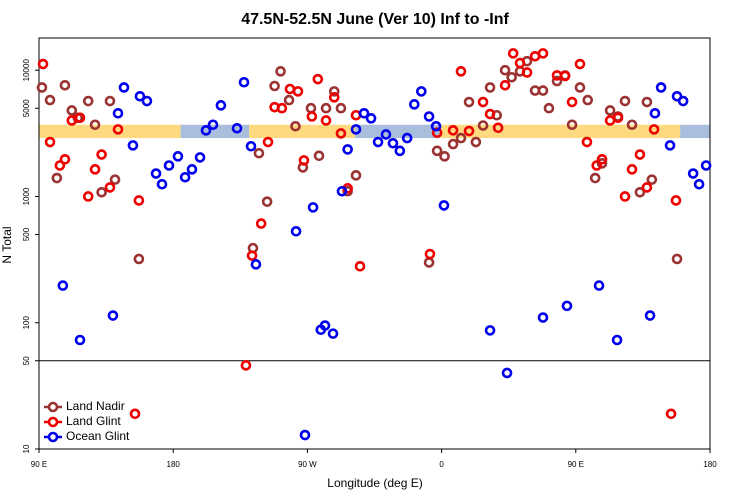  What do you see at coordinates (93, 421) in the screenshot?
I see `legend-label: Land Glint` at bounding box center [93, 421].